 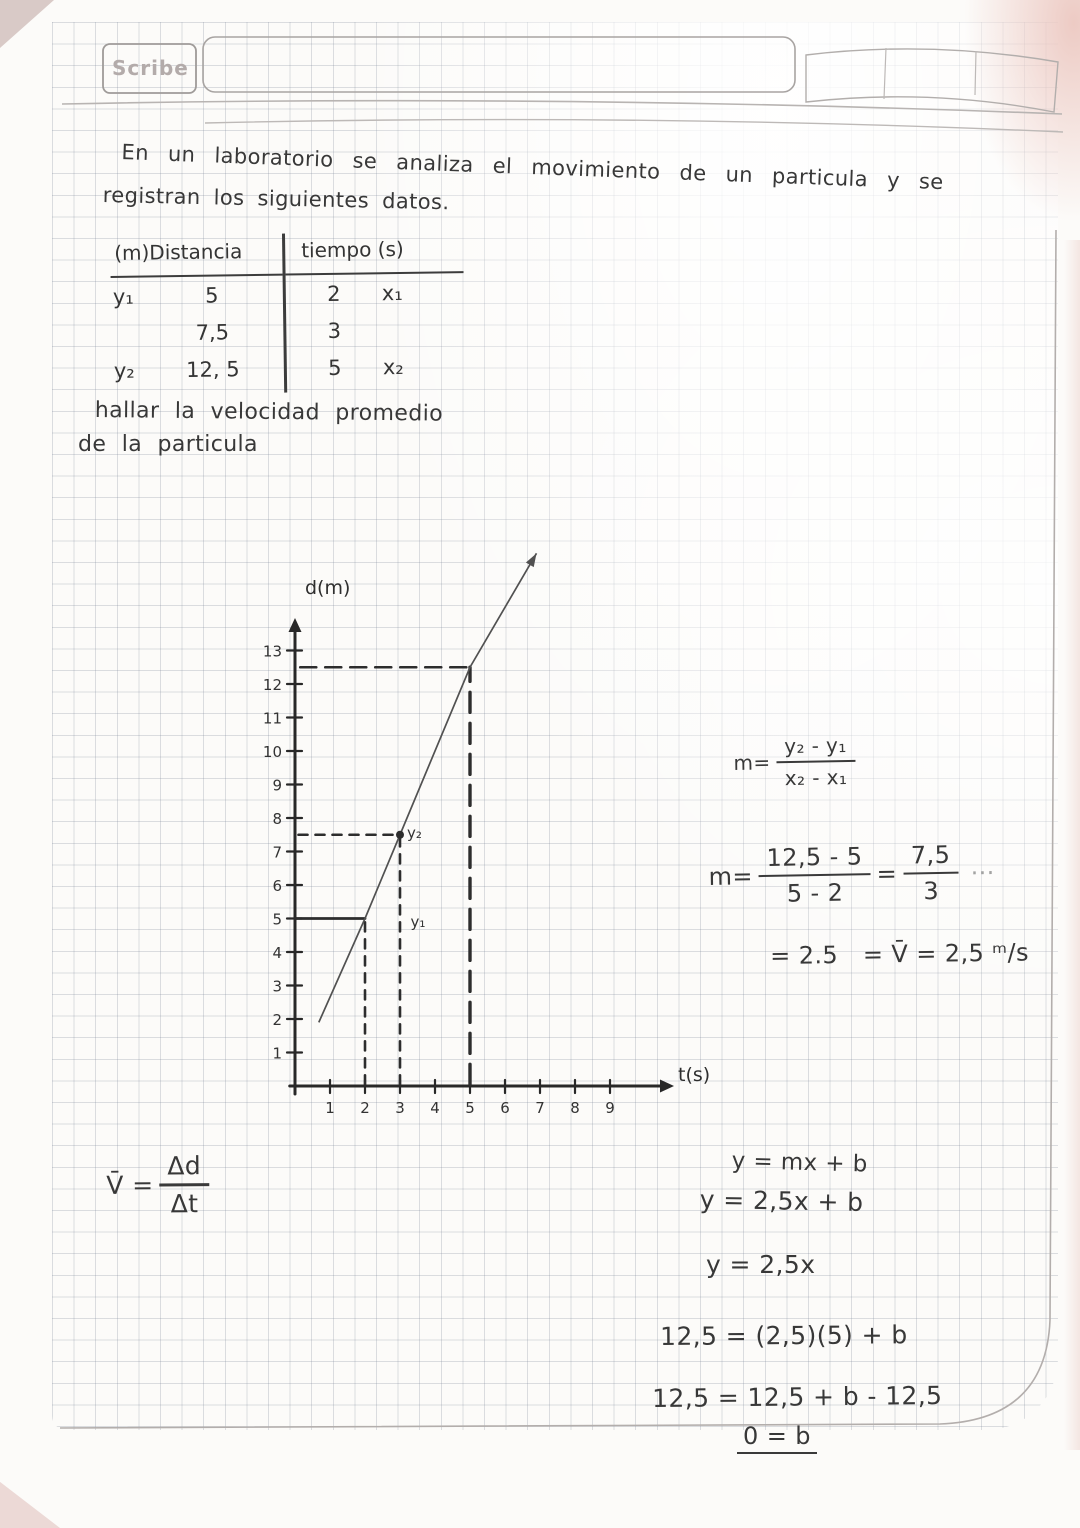 What do you see at coordinates (327, 588) in the screenshot?
I see `svg-text: d(m)` at bounding box center [327, 588].